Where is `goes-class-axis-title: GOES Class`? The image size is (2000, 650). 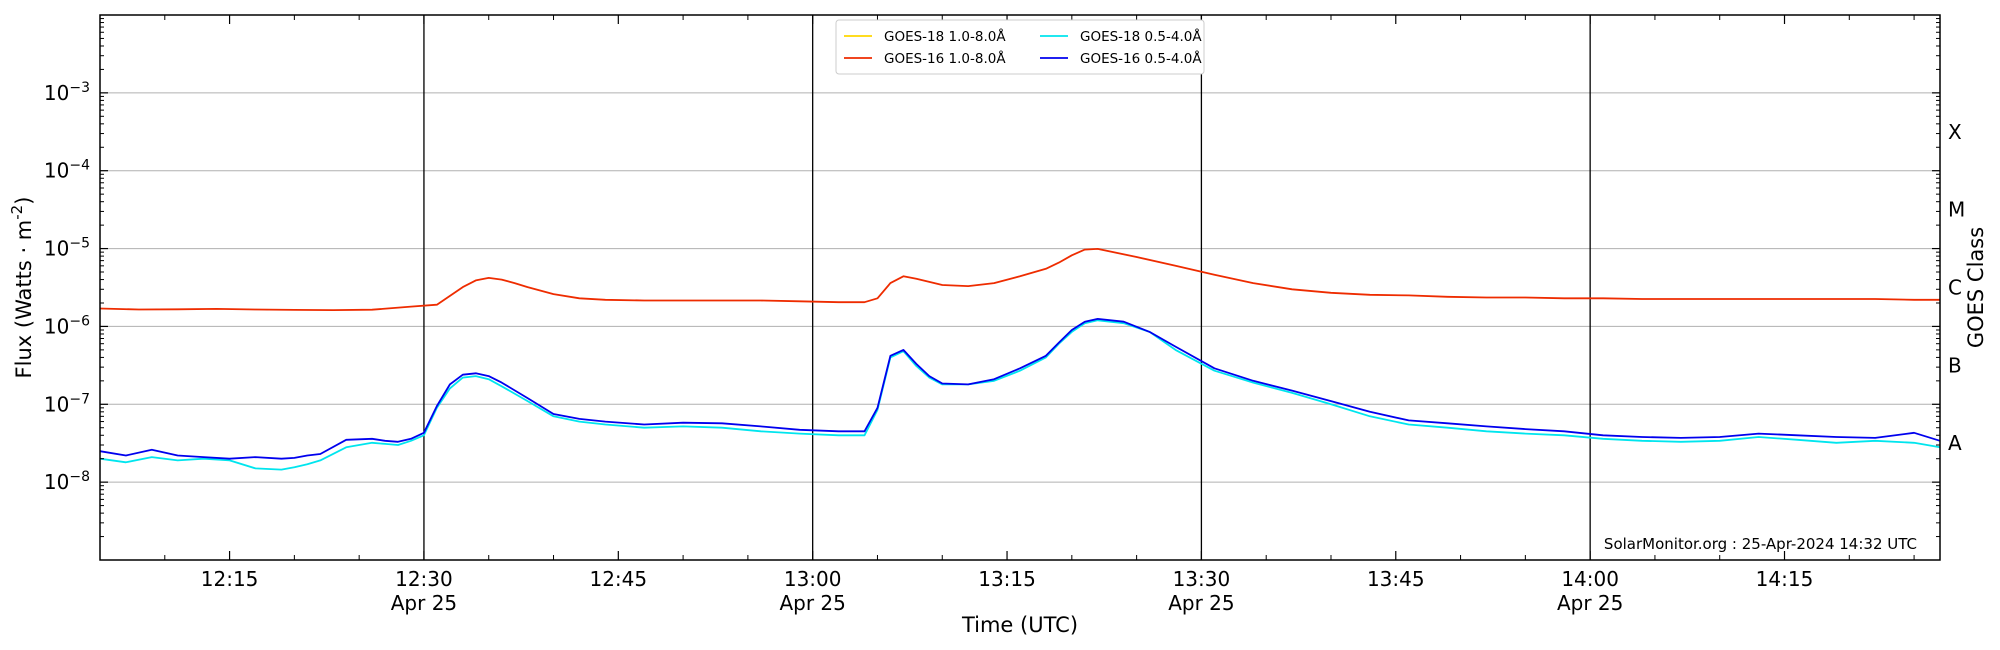 goes-class-axis-title: GOES Class is located at coordinates (1976, 287).